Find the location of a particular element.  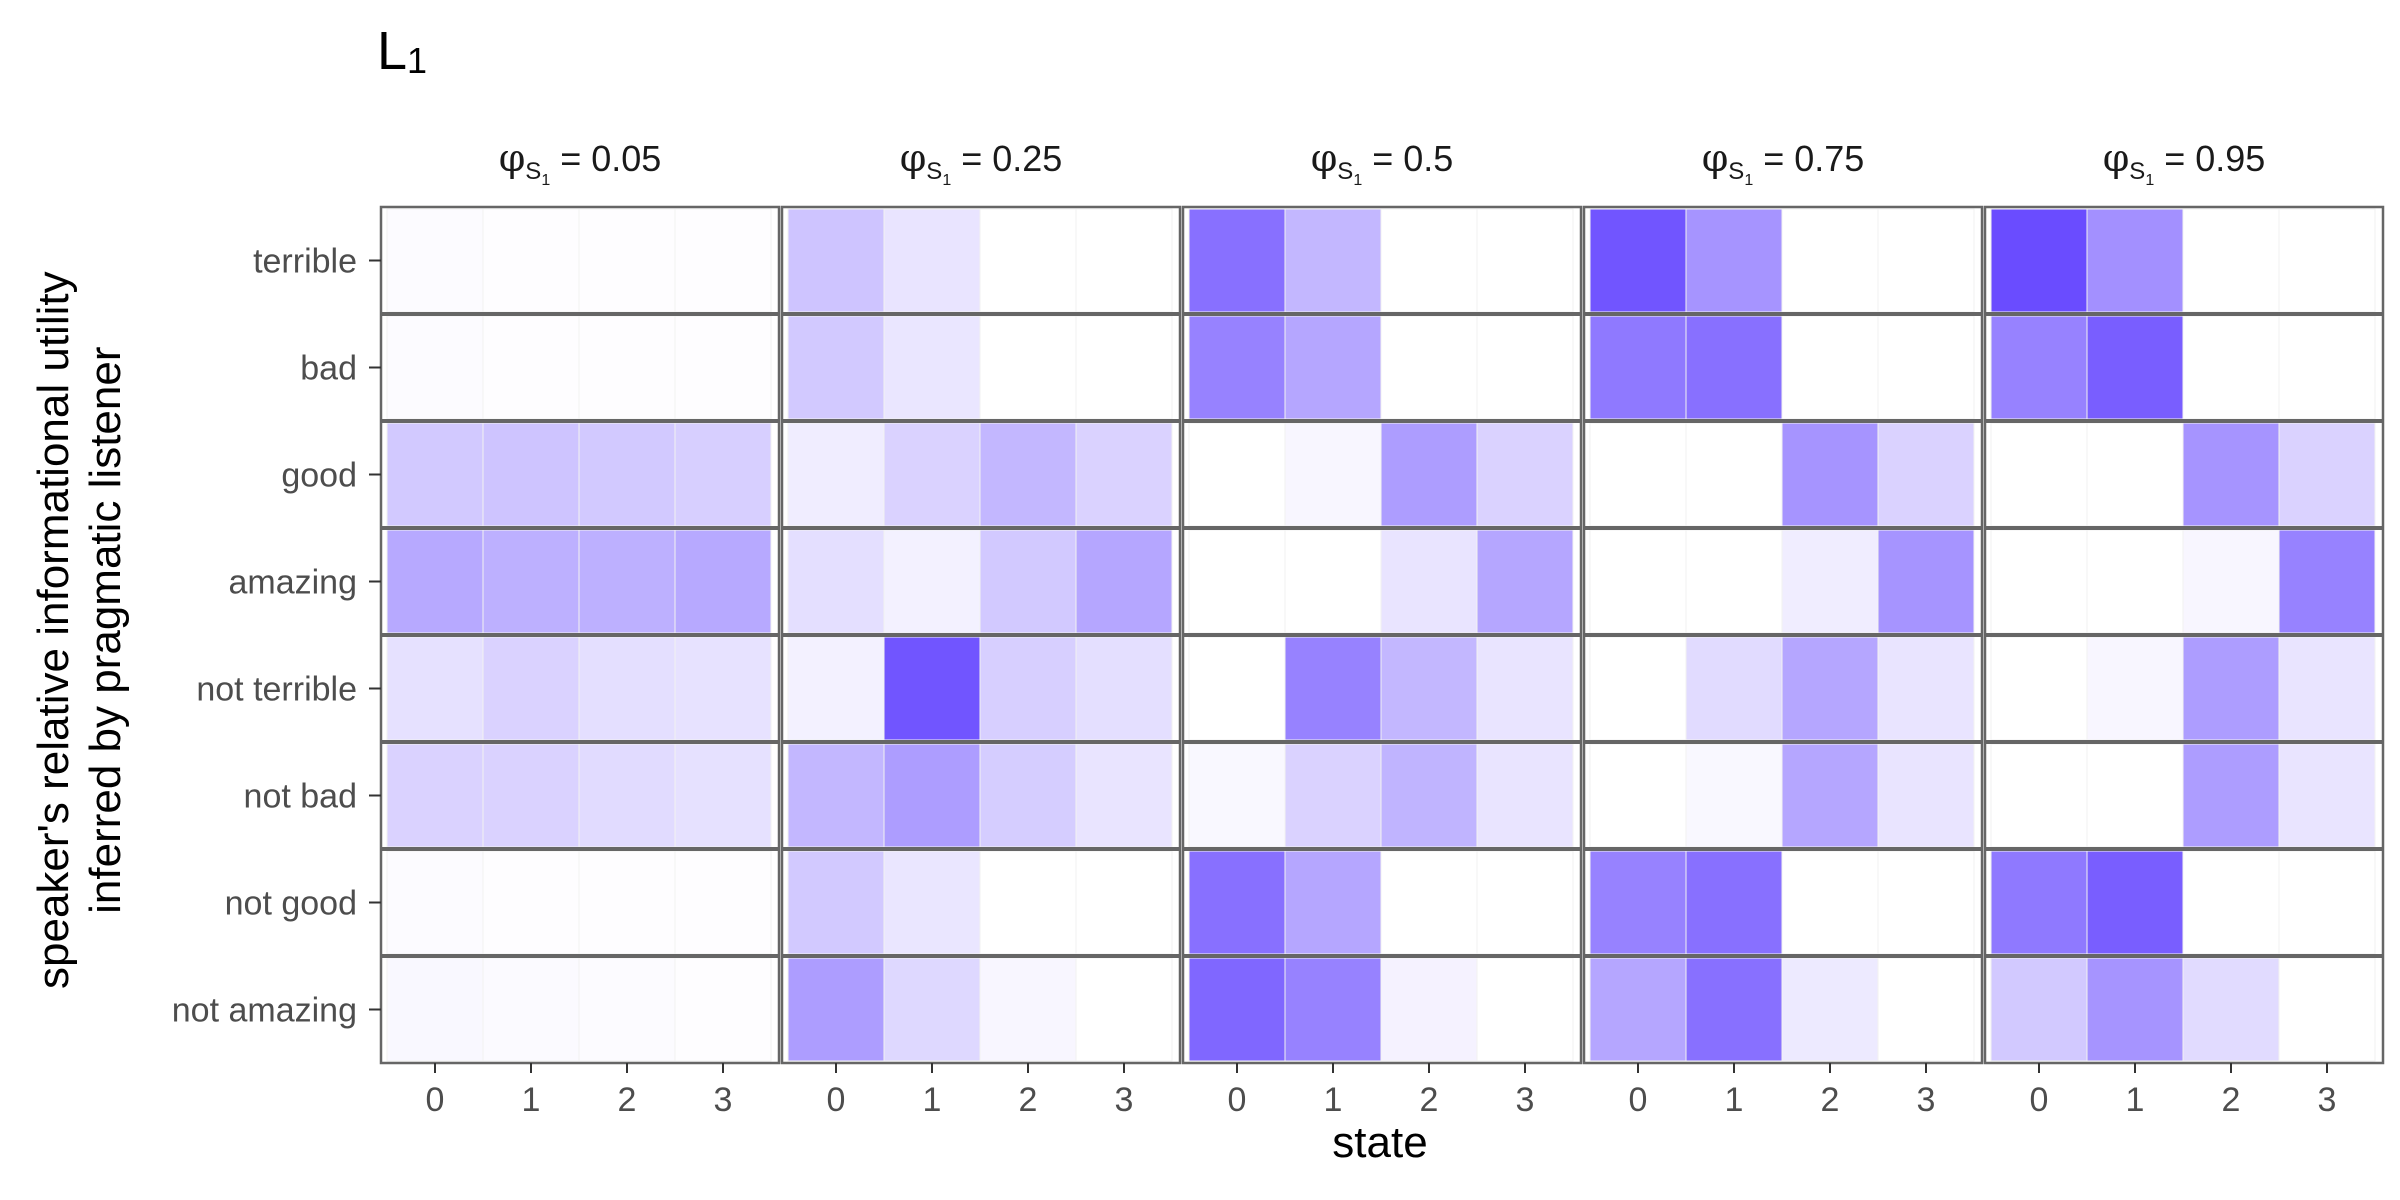

chart-title: L1 is located at coordinates (402, 51).